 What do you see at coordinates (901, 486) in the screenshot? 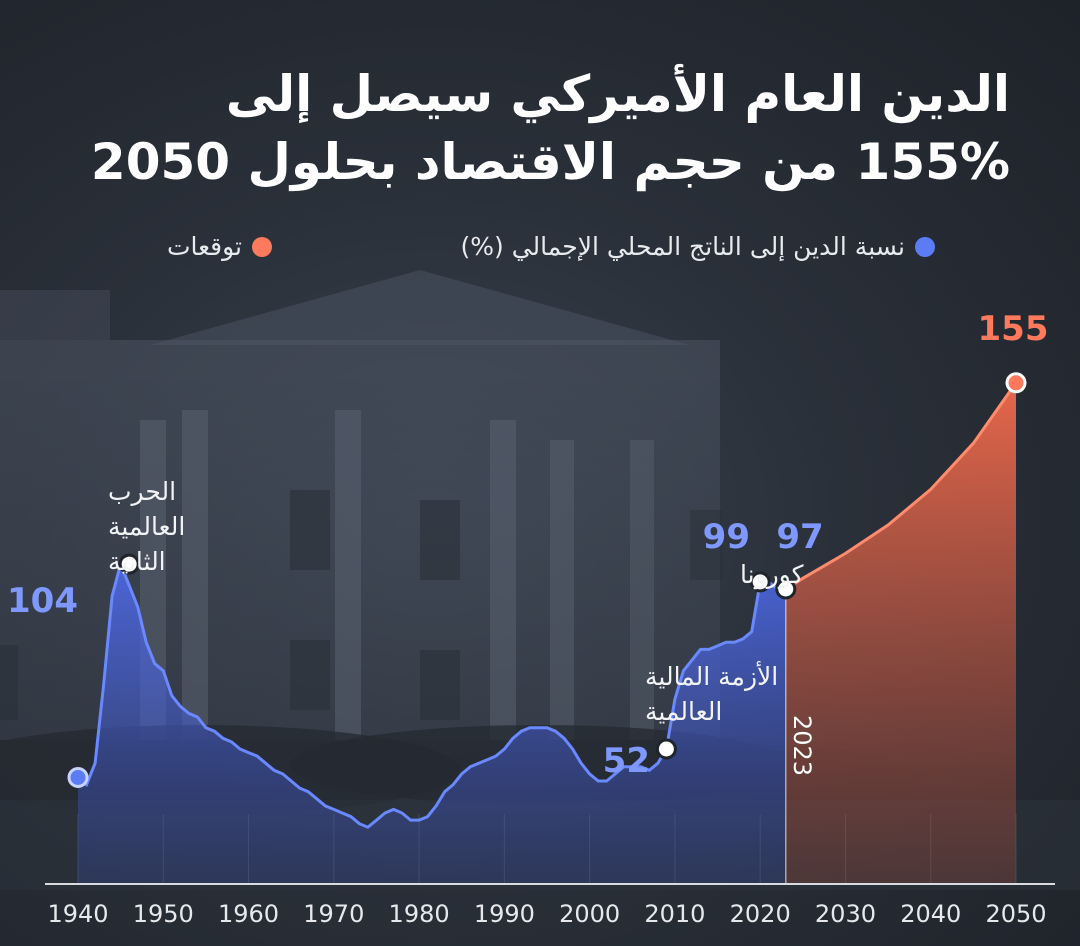
I see `forecast-line` at bounding box center [901, 486].